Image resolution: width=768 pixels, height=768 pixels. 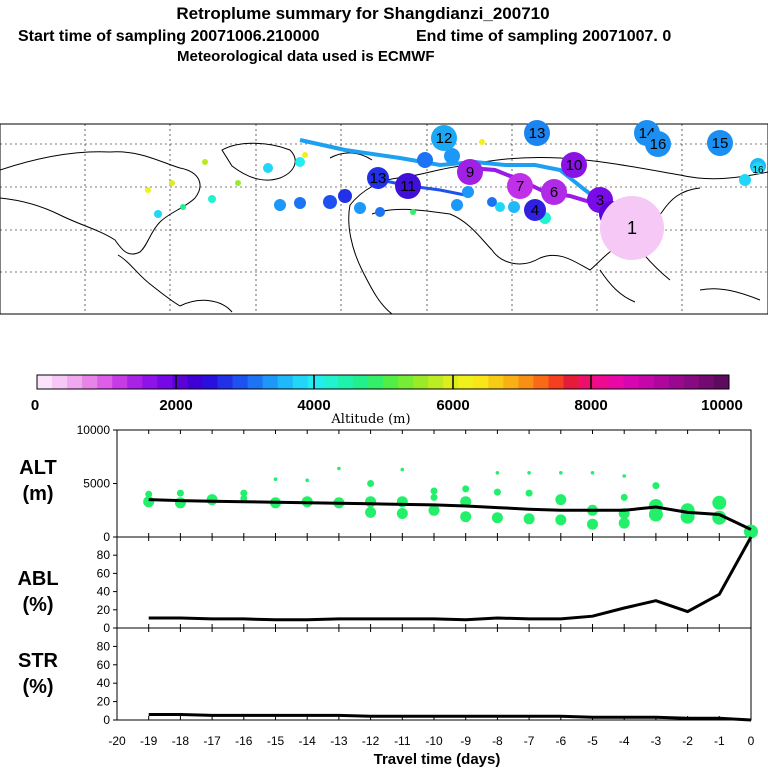 I want to click on x-axis-label: Travel time (days), so click(x=437, y=759).